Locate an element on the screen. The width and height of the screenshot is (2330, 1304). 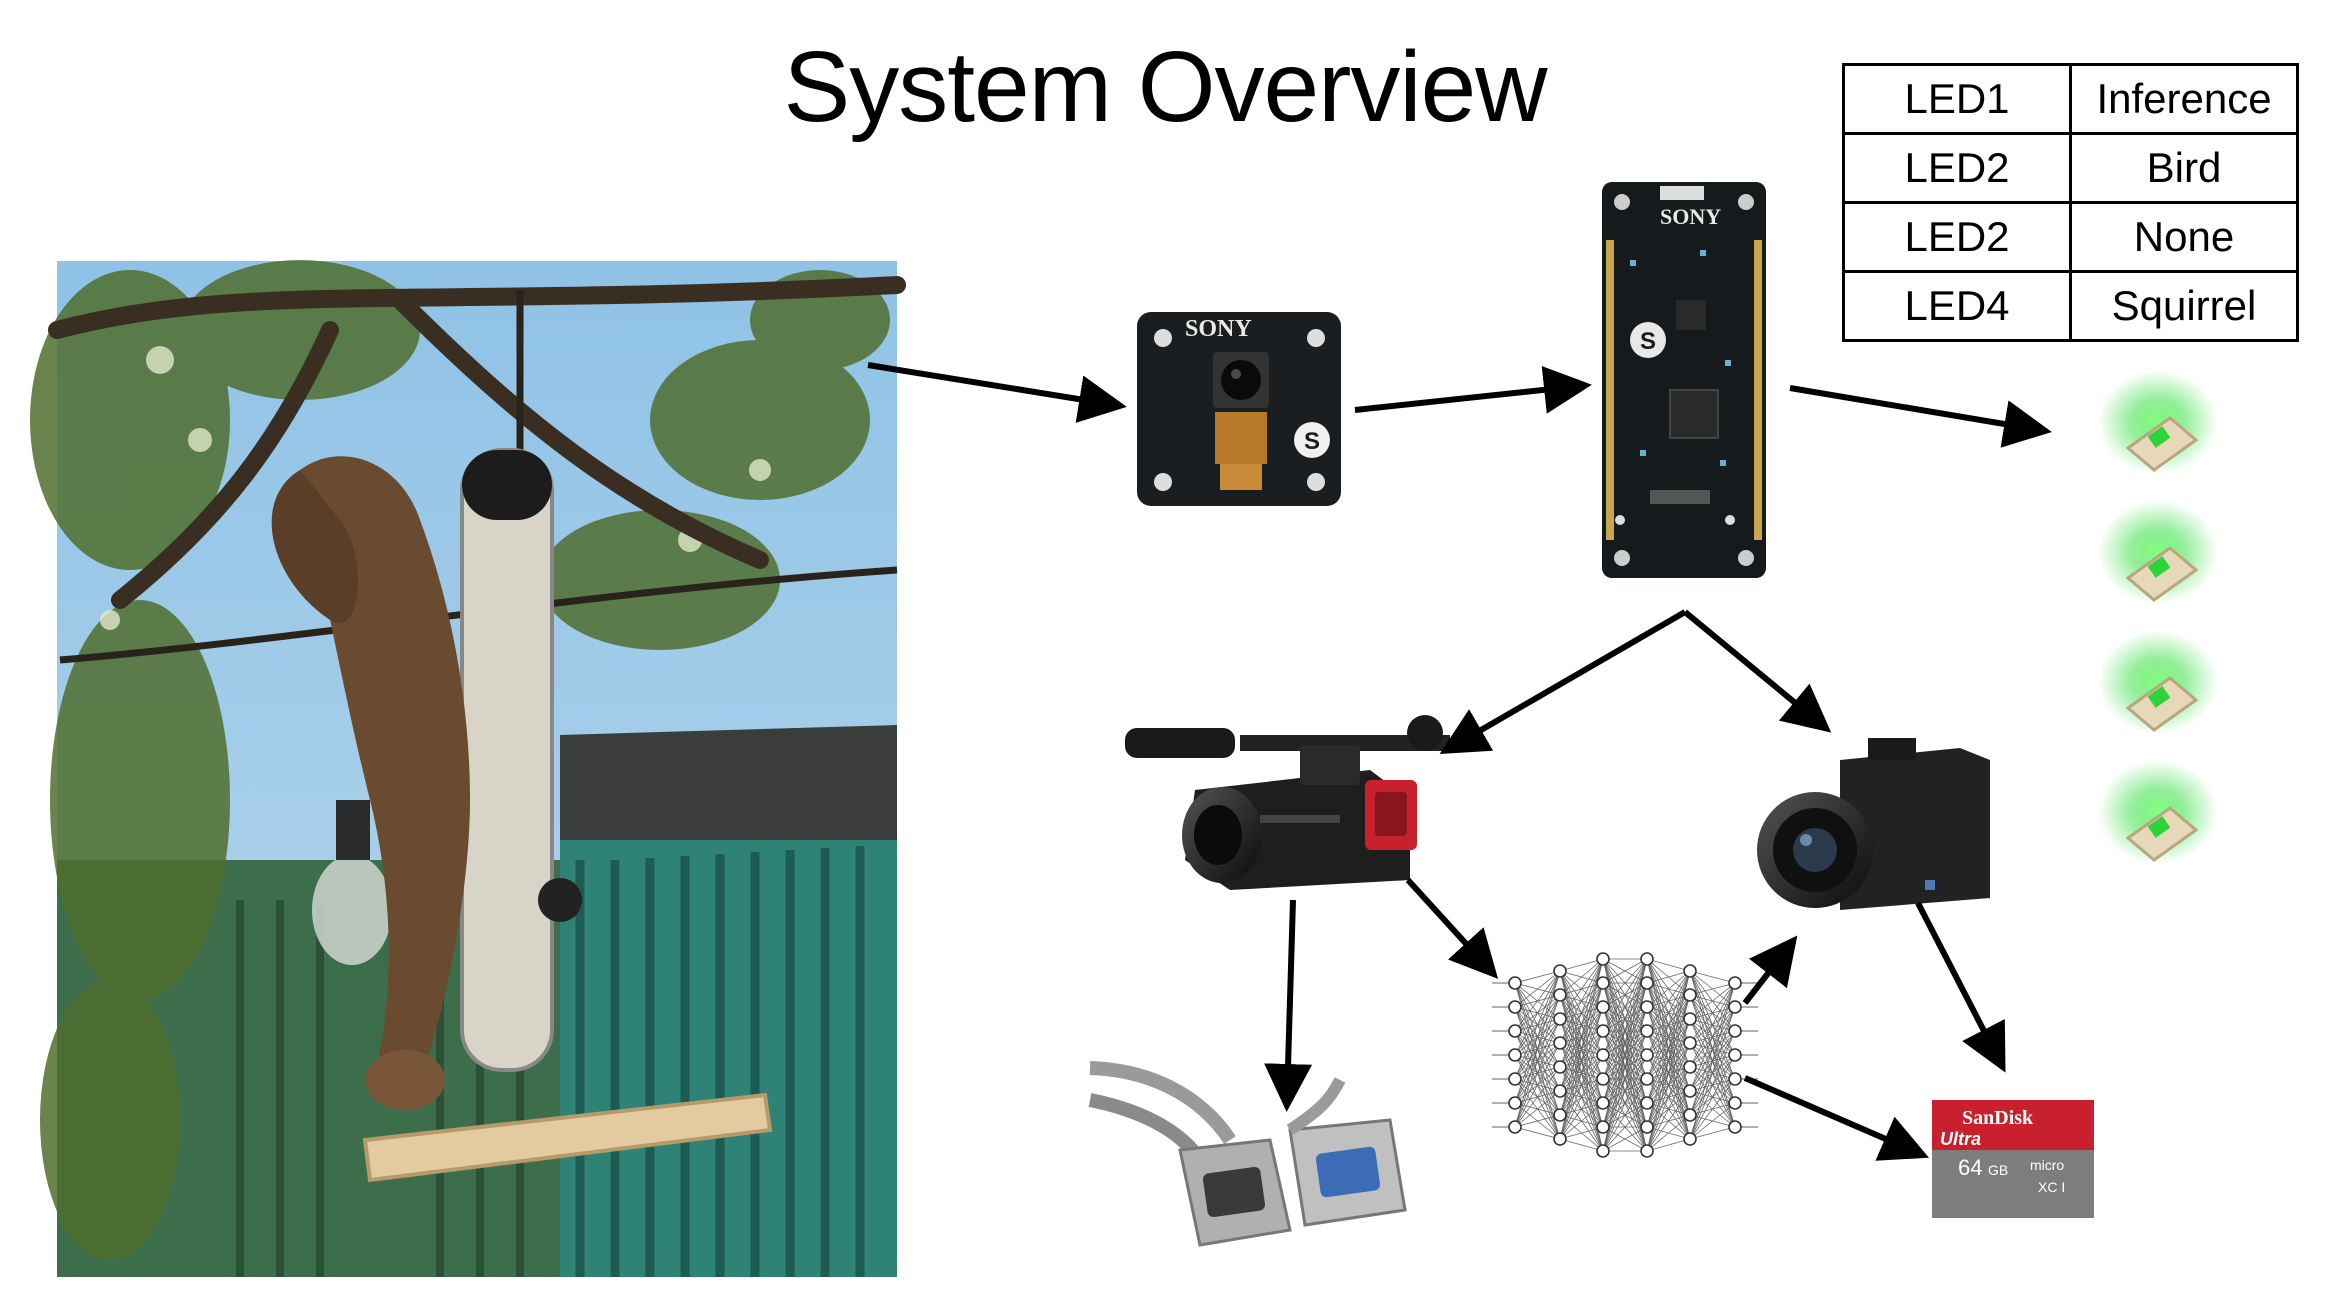
camcorder is located at coordinates (1287, 802).